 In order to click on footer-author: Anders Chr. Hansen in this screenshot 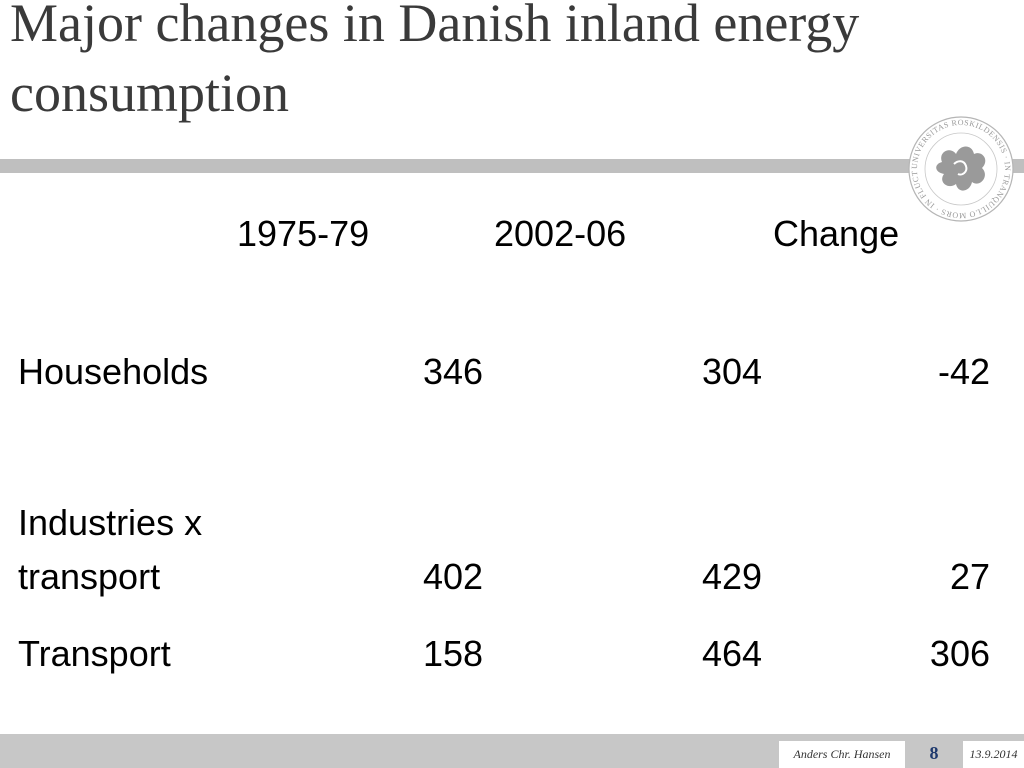, I will do `click(842, 754)`.